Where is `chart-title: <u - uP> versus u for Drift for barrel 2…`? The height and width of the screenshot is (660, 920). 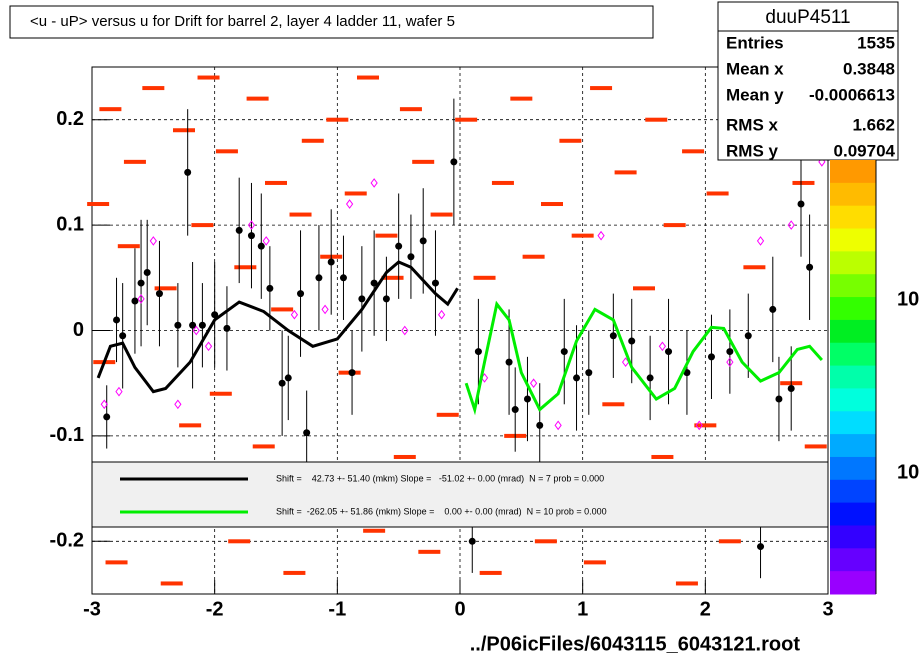
chart-title: <u - uP> versus u for Drift for barrel 2… is located at coordinates (242, 21).